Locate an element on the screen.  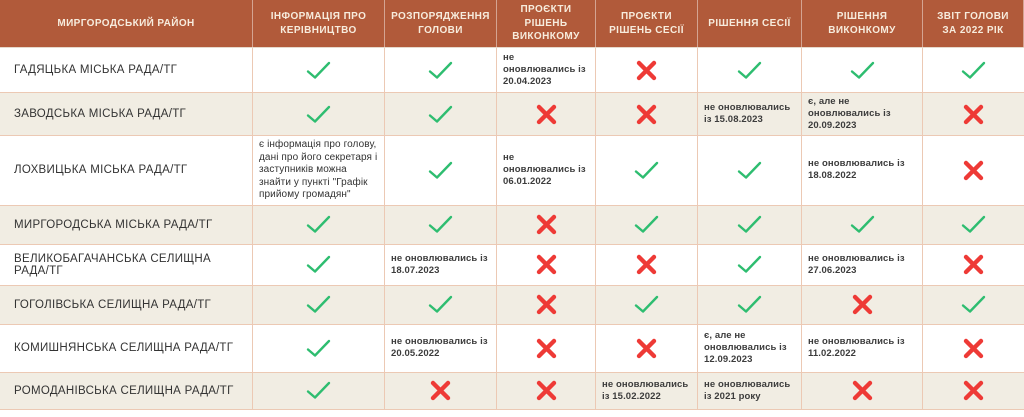
status-cell-note: не оновлювались із 20.04.2023 is located at coordinates (546, 70).